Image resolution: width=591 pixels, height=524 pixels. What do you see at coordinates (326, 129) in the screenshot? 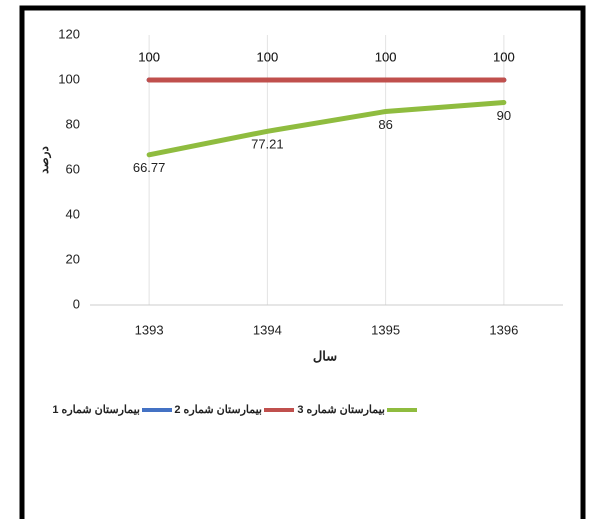
I see `series-line` at bounding box center [326, 129].